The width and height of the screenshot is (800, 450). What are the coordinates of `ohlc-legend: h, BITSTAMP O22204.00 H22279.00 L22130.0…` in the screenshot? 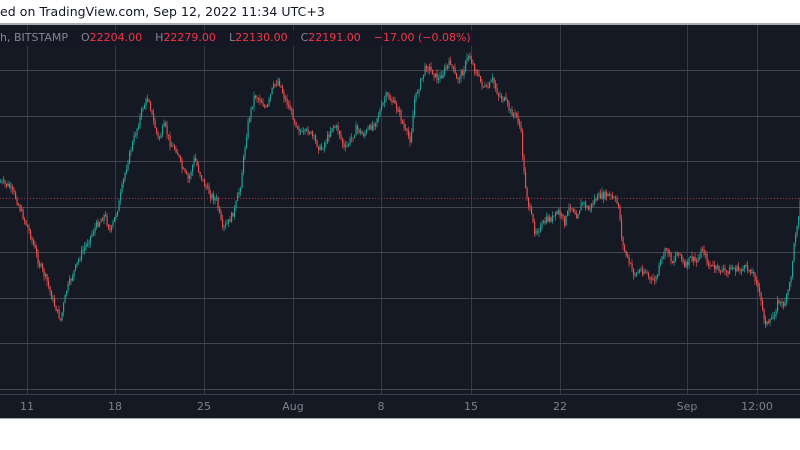 It's located at (237, 38).